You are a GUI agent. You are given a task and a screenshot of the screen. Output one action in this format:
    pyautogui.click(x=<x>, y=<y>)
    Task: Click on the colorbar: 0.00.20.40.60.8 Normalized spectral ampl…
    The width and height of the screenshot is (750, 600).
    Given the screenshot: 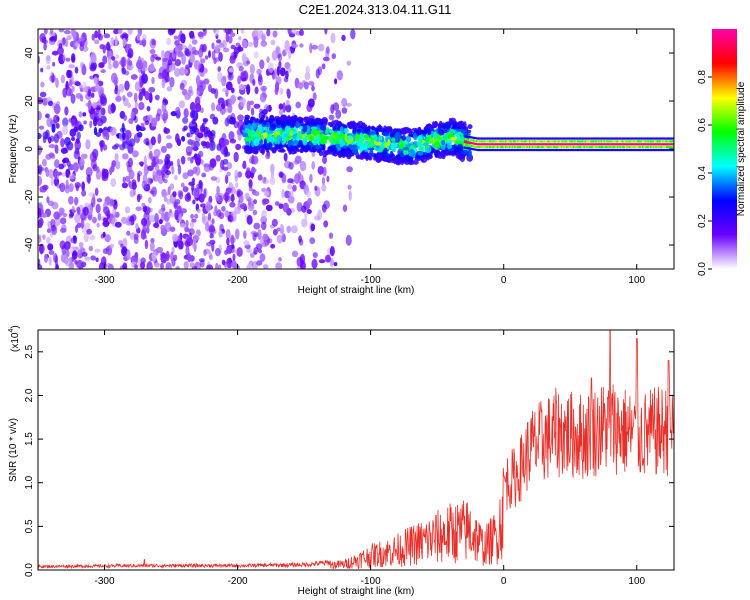 What is the action you would take?
    pyautogui.click(x=722, y=152)
    